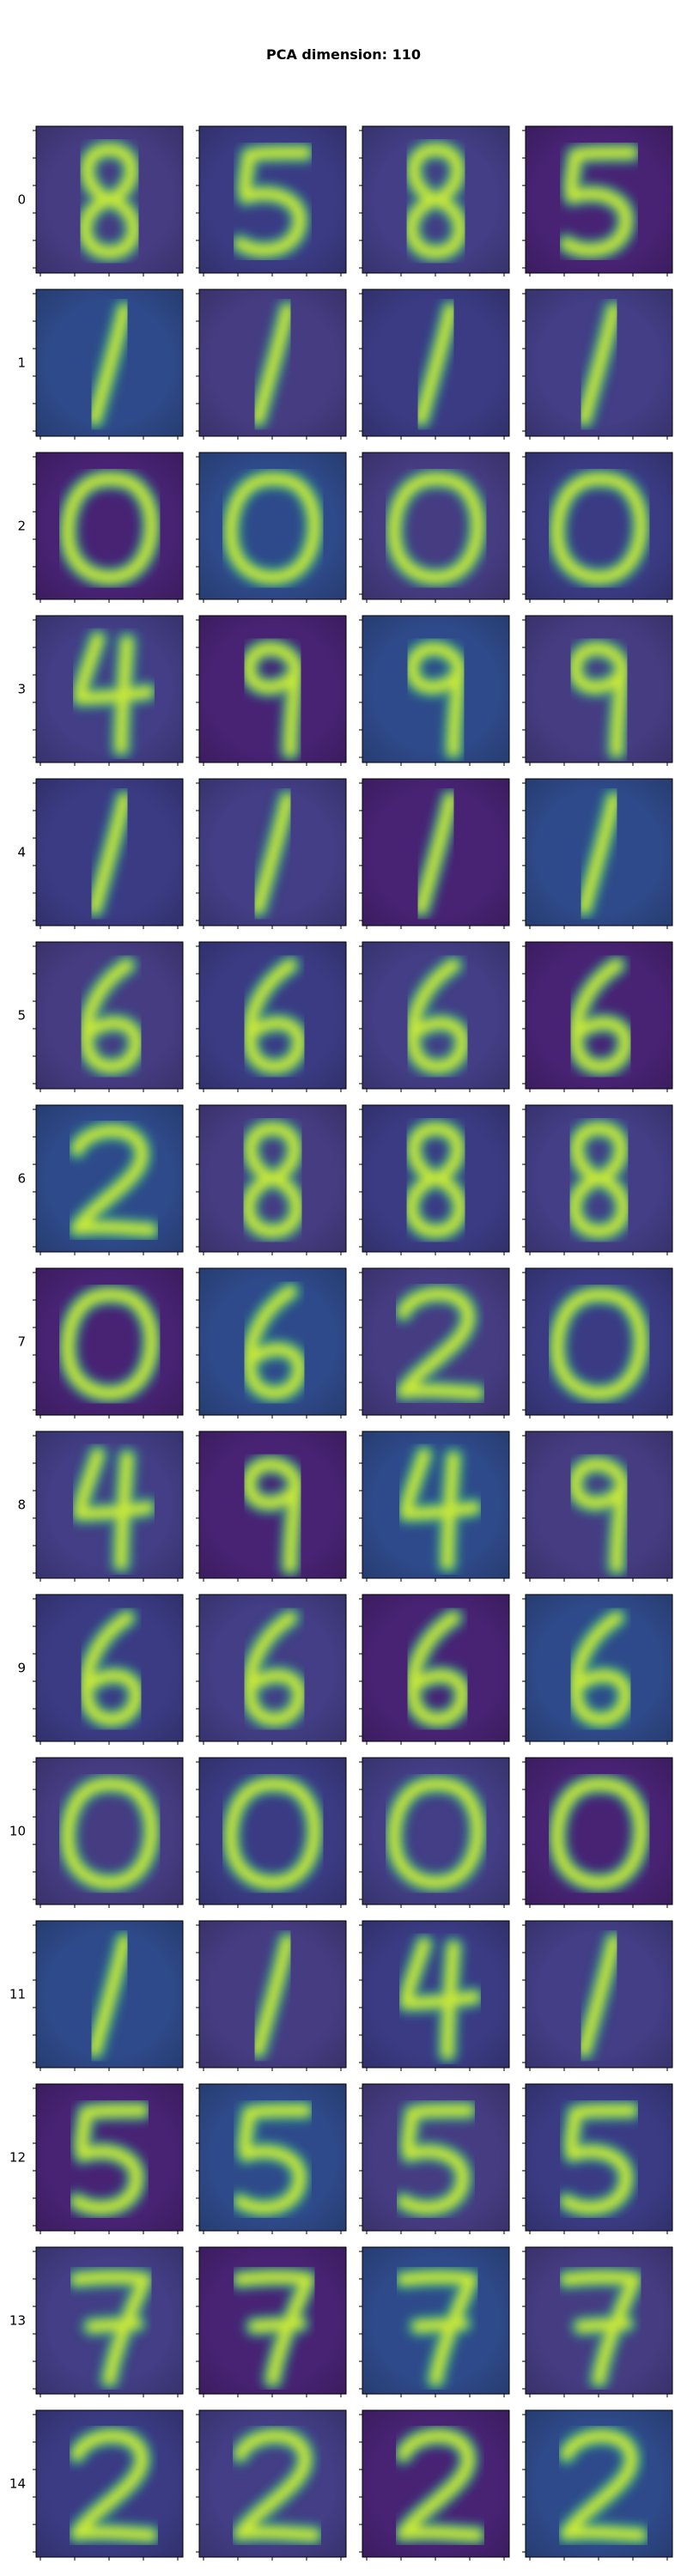 The width and height of the screenshot is (687, 2576). What do you see at coordinates (597, 365) in the screenshot?
I see `digit-image-r1-c3` at bounding box center [597, 365].